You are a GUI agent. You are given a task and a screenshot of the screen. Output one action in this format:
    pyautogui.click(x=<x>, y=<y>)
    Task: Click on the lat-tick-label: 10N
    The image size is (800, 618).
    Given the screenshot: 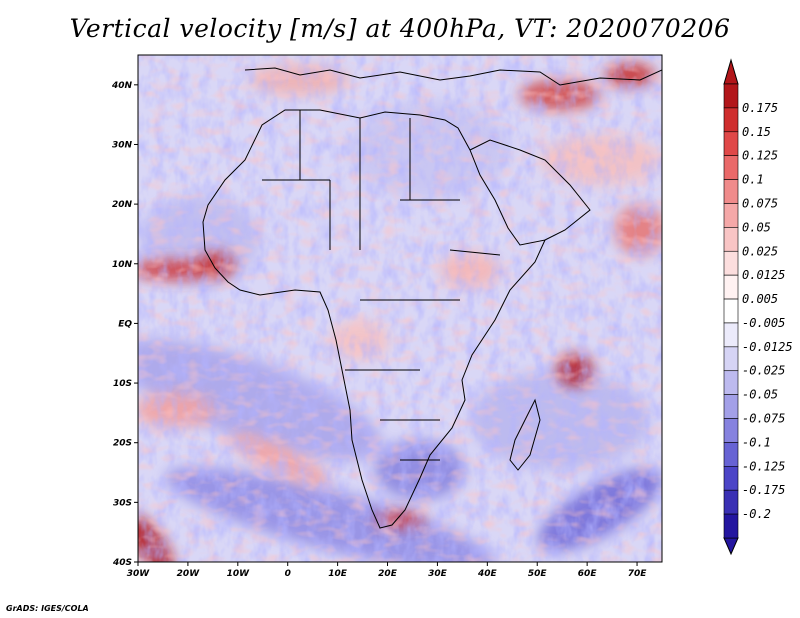 What is the action you would take?
    pyautogui.click(x=122, y=265)
    